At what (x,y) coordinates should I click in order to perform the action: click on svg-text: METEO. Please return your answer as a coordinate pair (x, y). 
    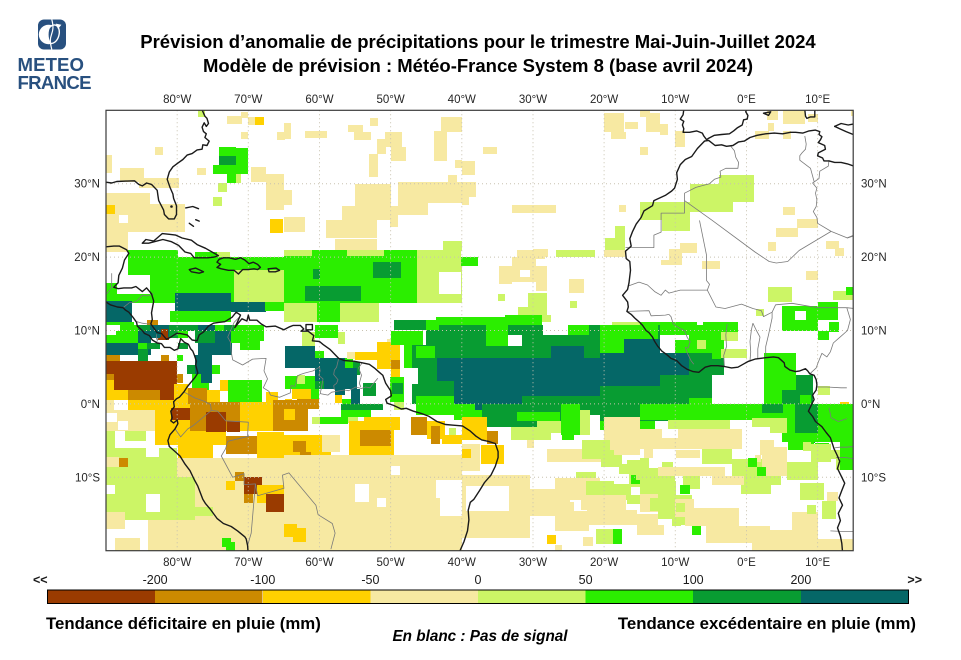
    Looking at the image, I should click on (51, 64).